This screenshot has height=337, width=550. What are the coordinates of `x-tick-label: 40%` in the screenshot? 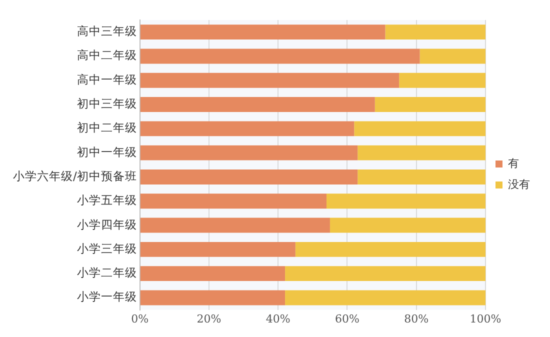 It's located at (278, 319).